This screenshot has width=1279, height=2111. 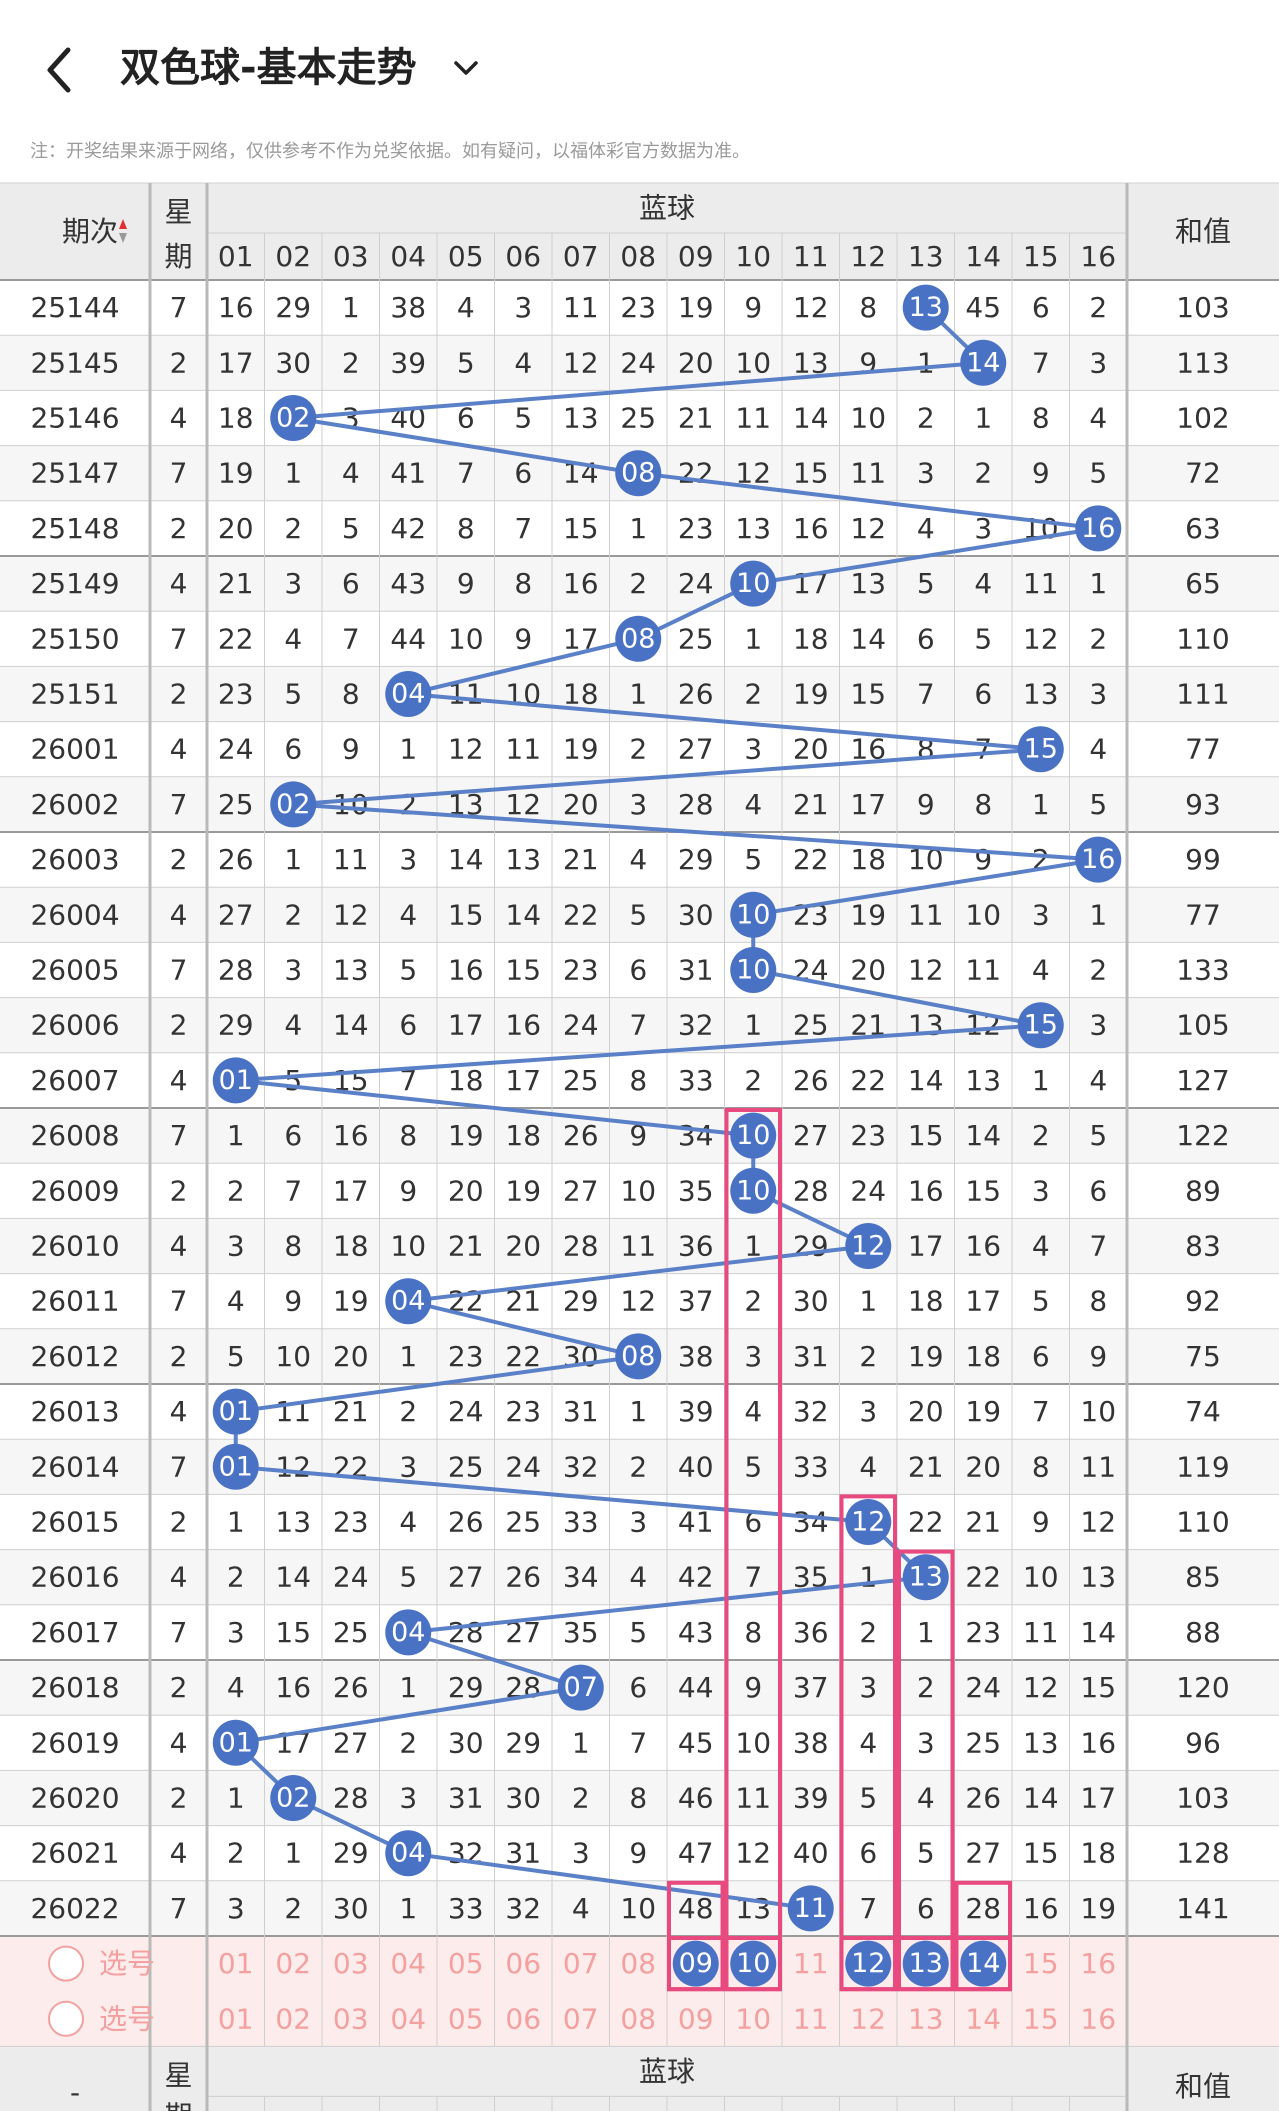 What do you see at coordinates (581, 1411) in the screenshot?
I see `miss-count-cell: 31` at bounding box center [581, 1411].